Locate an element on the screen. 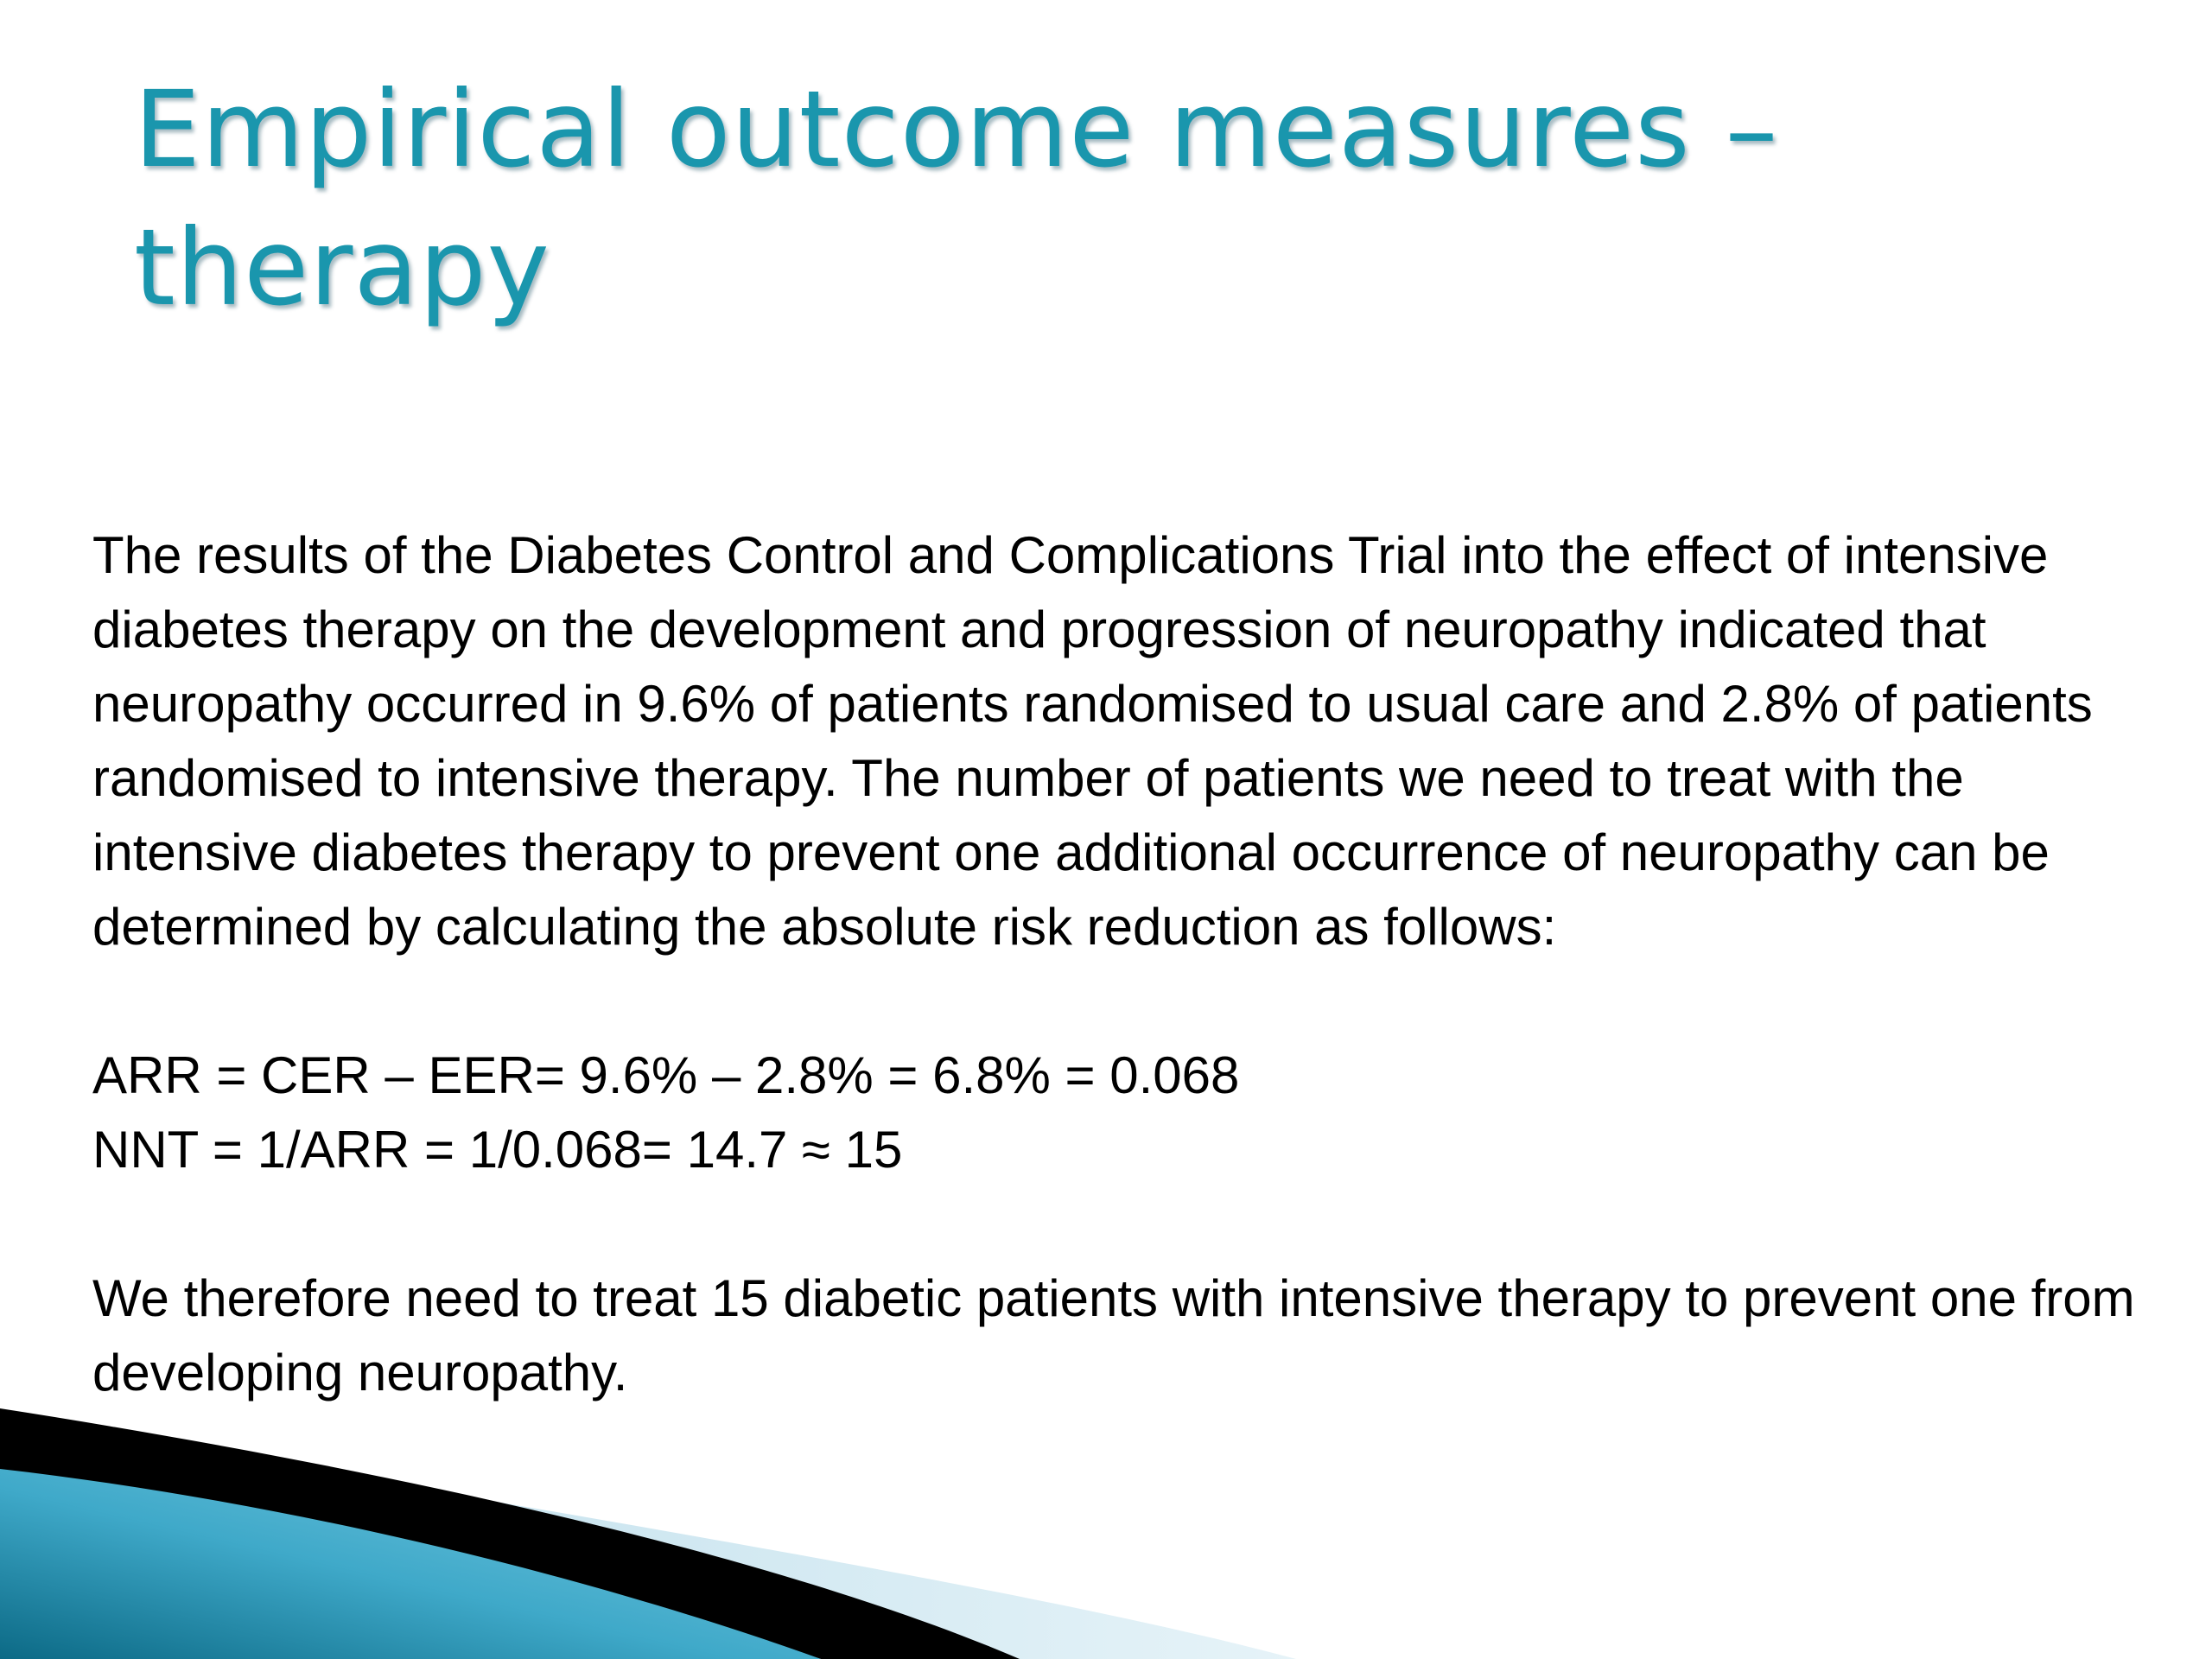 The height and width of the screenshot is (1659, 2212). nnt-formula: NNT = 1/ARR = 1/0.068= 14.7 ≈ 15 is located at coordinates (497, 1150).